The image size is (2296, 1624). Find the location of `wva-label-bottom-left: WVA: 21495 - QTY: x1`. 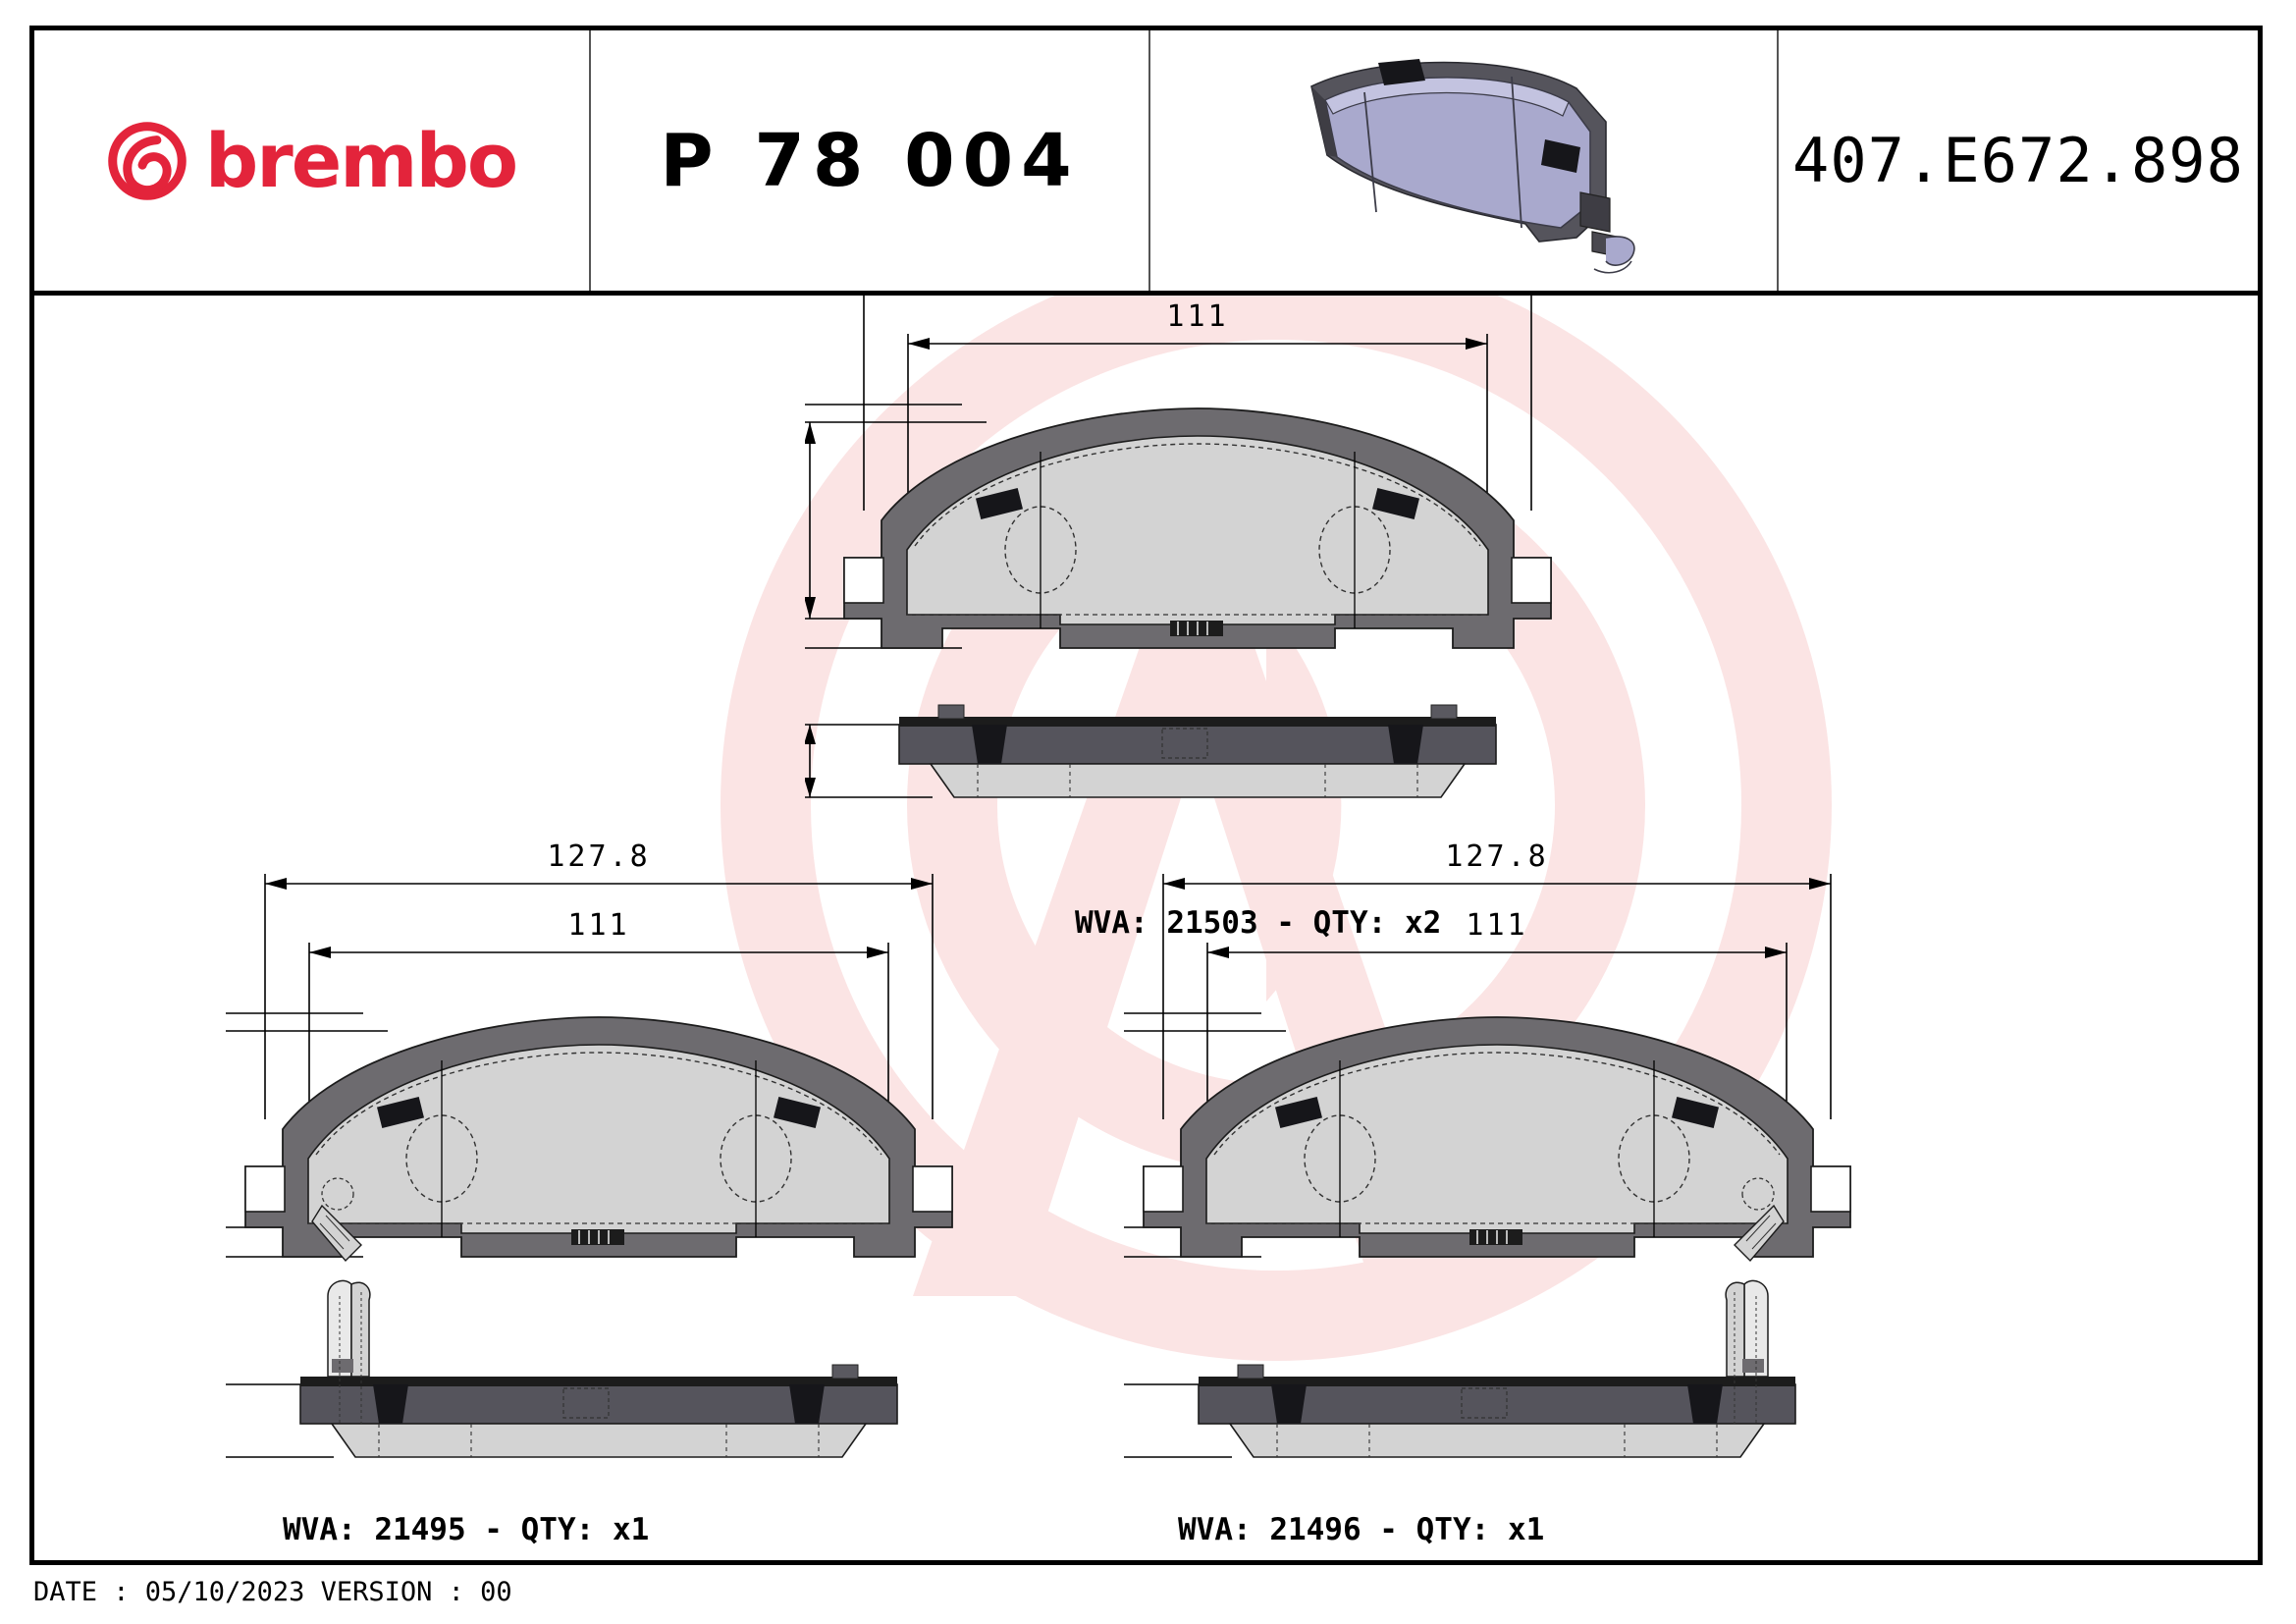

wva-label-bottom-left: WVA: 21495 - QTY: x1 is located at coordinates (466, 1529).